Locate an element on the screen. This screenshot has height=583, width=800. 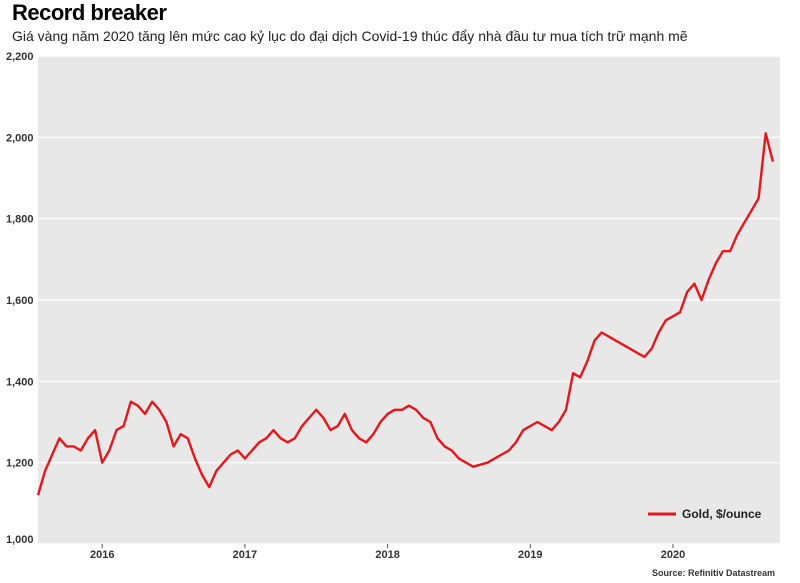
y-axis: 1,000 1,200 1,400 1,600 1,800 2,000 2,200 is located at coordinates (20, 298).